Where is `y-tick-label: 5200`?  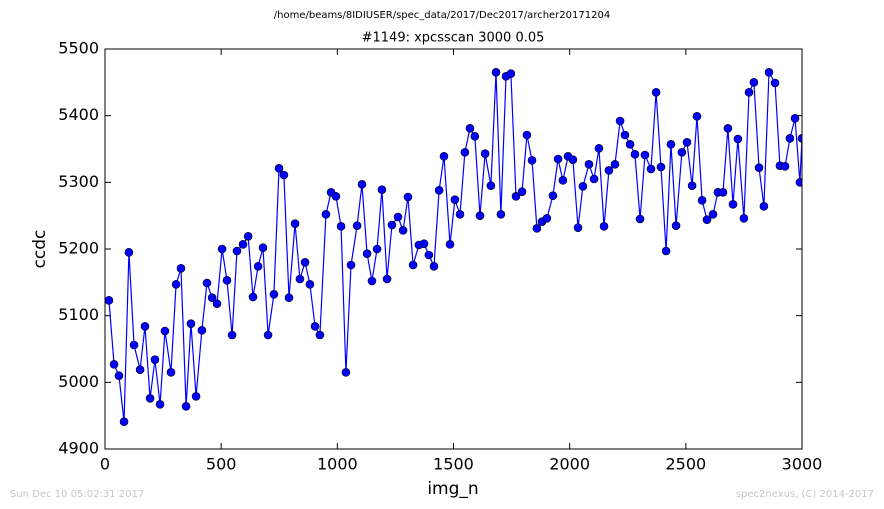
y-tick-label: 5200 is located at coordinates (78, 248).